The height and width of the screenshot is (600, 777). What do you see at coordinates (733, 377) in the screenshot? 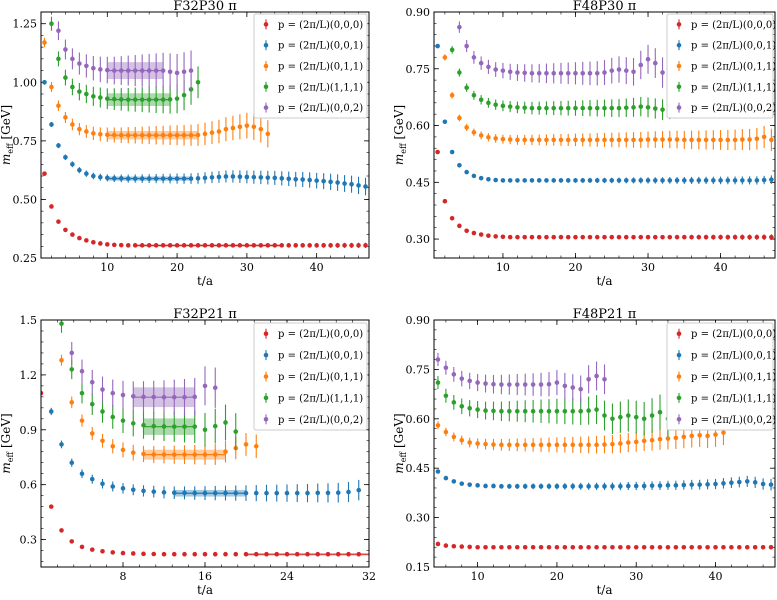
I see `legend-entry: p = (2π/L)(0,1,1)` at bounding box center [733, 377].